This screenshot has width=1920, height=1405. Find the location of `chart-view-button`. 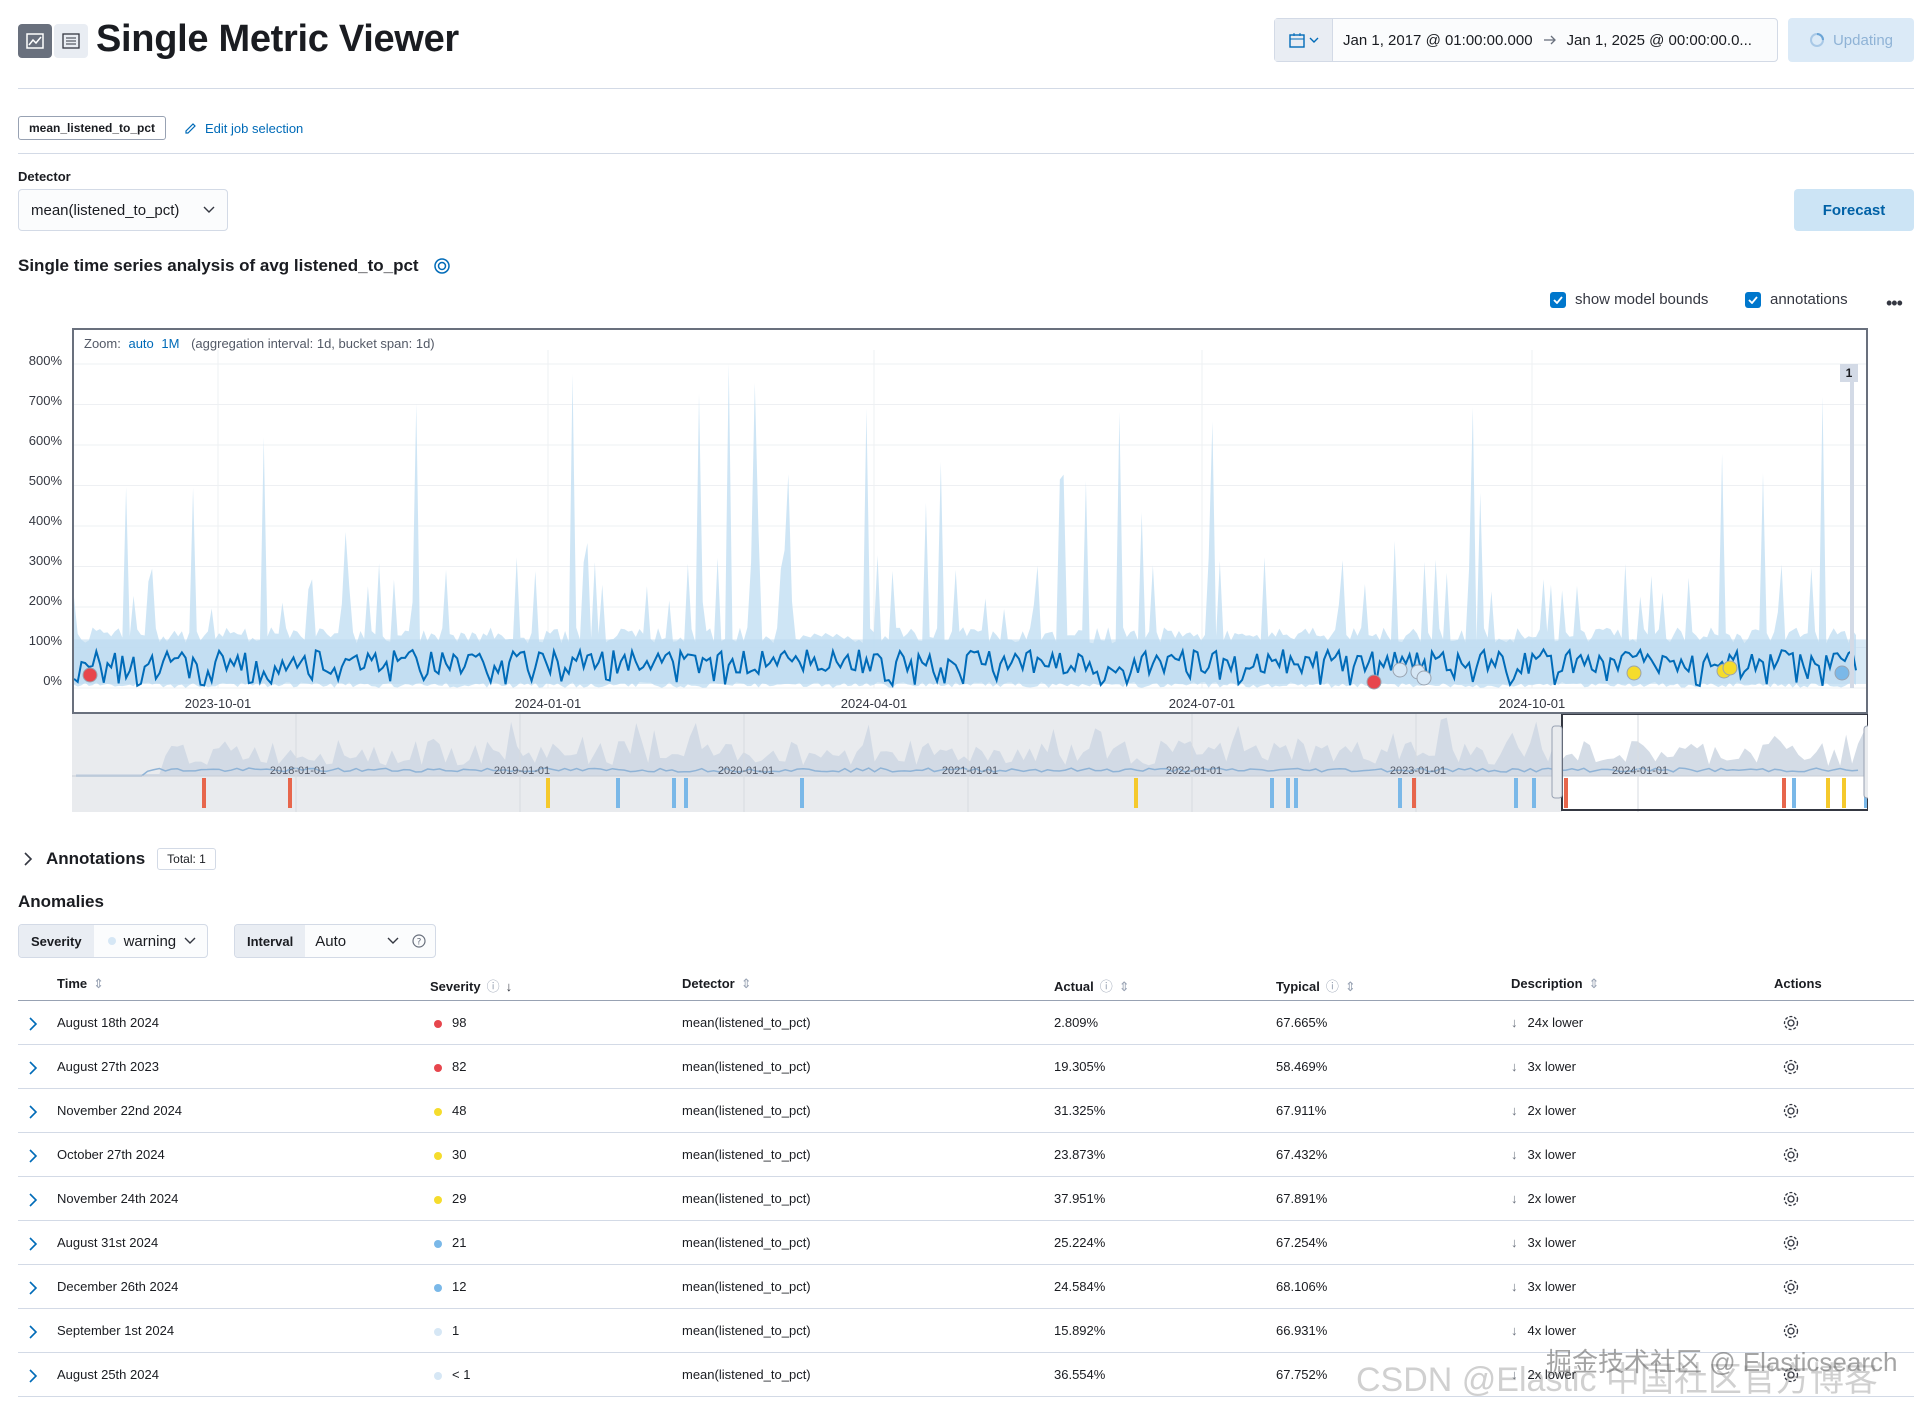

chart-view-button is located at coordinates (35, 41).